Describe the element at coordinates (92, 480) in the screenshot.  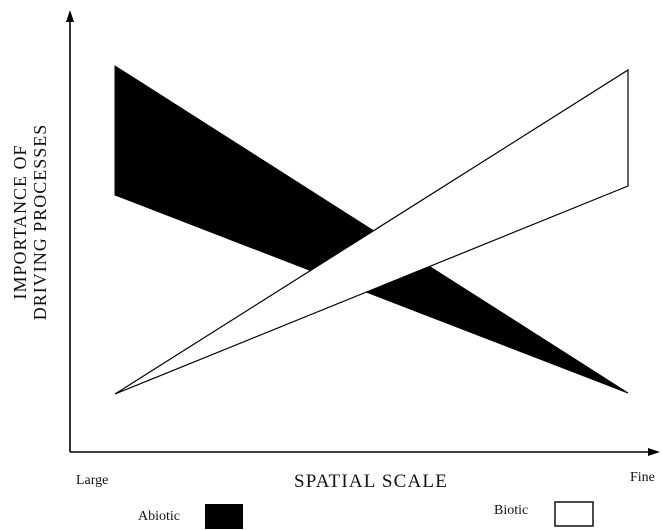
I see `x-tick-large: Large` at that location.